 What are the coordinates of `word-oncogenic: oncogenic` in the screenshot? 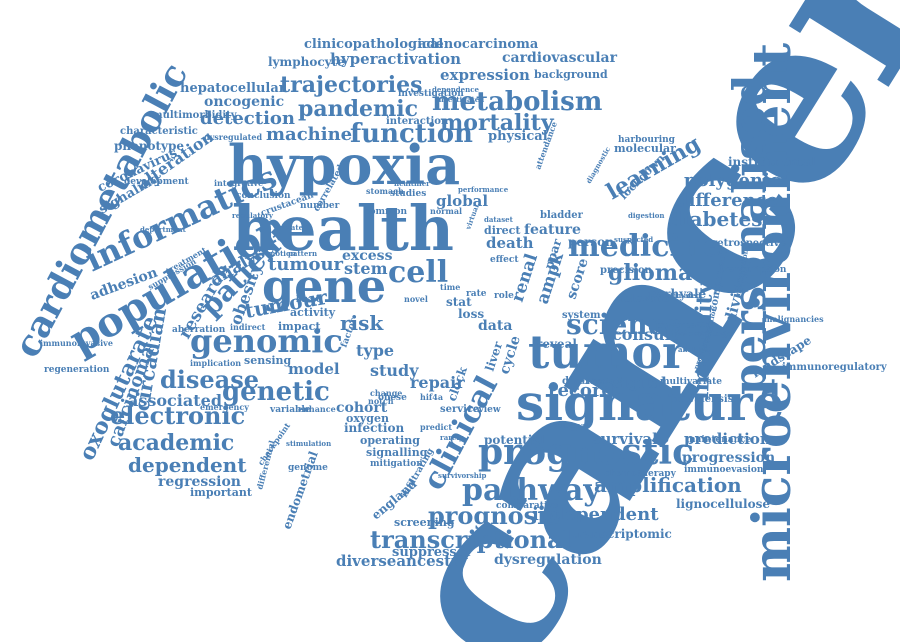 It's located at (244, 102).